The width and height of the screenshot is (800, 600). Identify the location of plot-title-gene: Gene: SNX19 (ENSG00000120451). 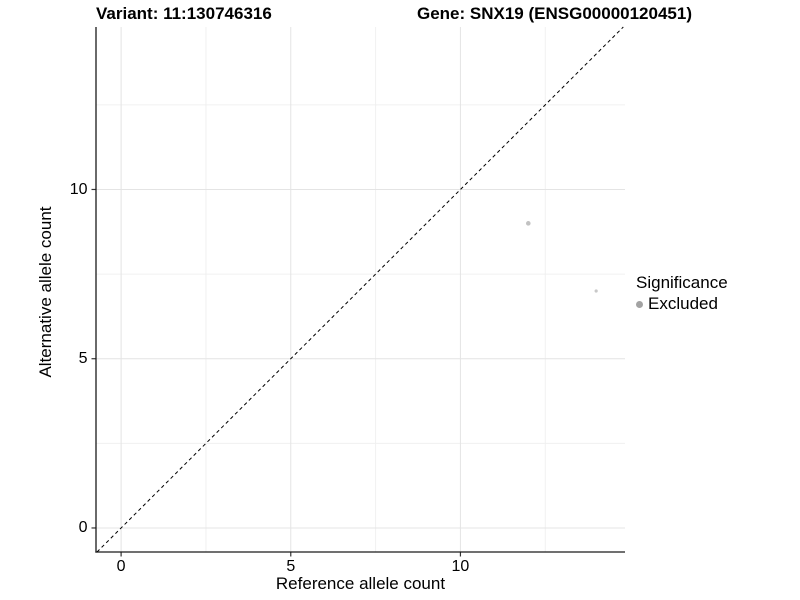
(554, 13).